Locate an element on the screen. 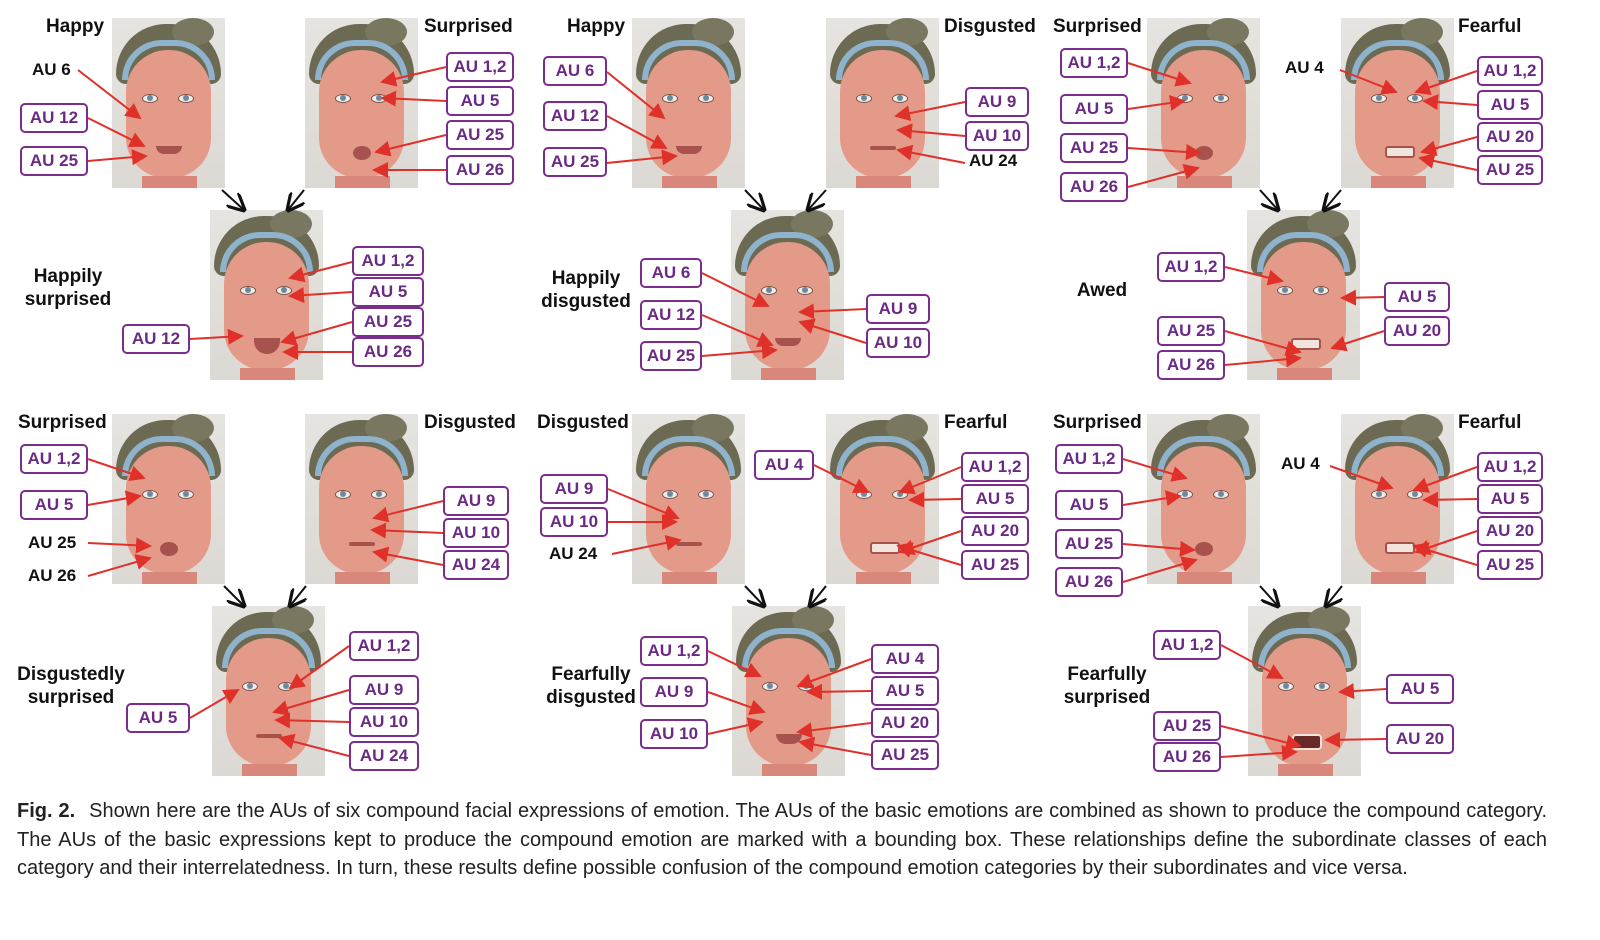  face-awed is located at coordinates (1303, 295).